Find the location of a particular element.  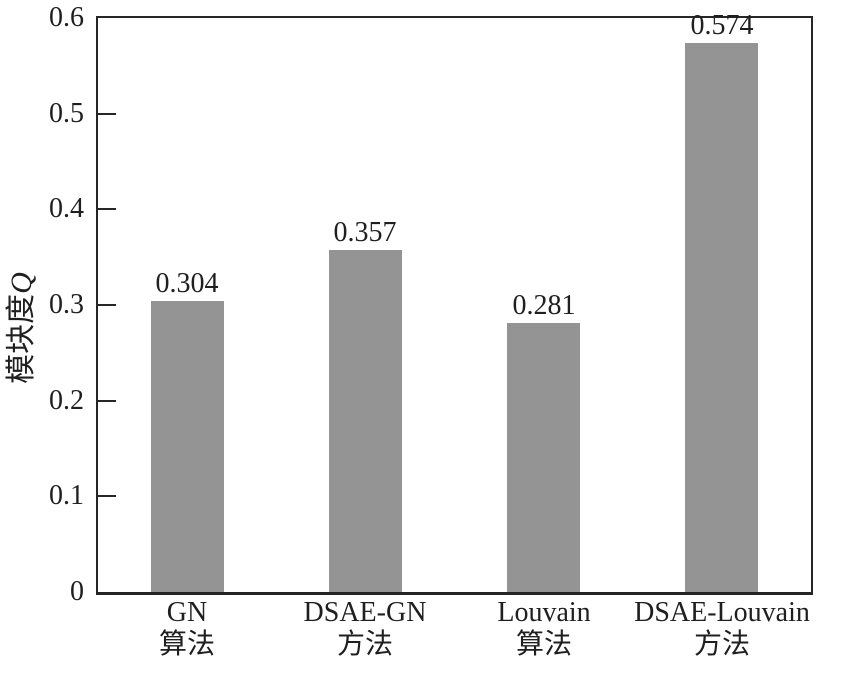

bar-dsae-louvain is located at coordinates (721, 317).